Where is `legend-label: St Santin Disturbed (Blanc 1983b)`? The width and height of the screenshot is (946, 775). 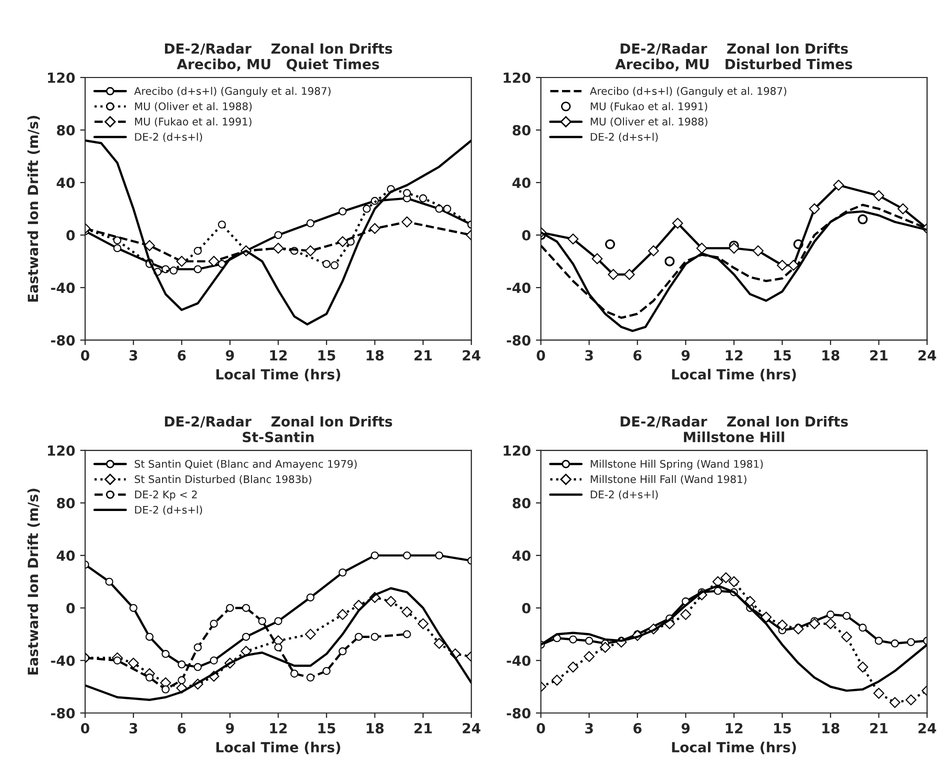
legend-label: St Santin Disturbed (Blanc 1983b) is located at coordinates (223, 479).